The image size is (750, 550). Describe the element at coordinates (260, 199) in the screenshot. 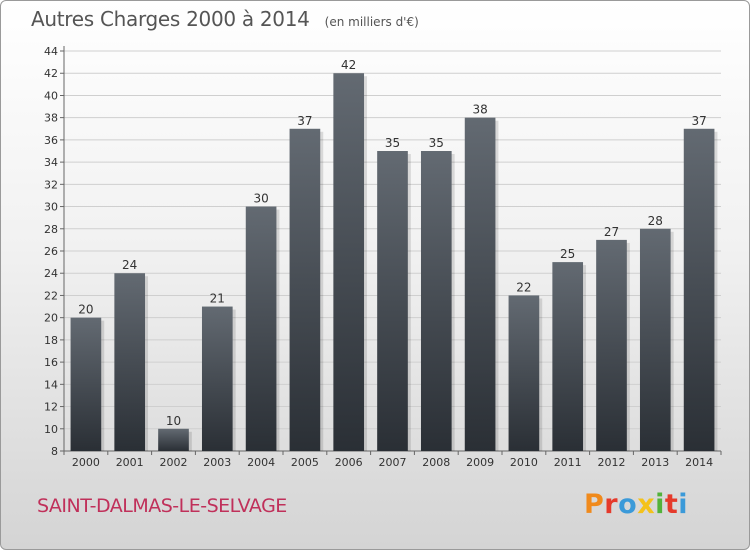

I see `data-label: 30` at that location.